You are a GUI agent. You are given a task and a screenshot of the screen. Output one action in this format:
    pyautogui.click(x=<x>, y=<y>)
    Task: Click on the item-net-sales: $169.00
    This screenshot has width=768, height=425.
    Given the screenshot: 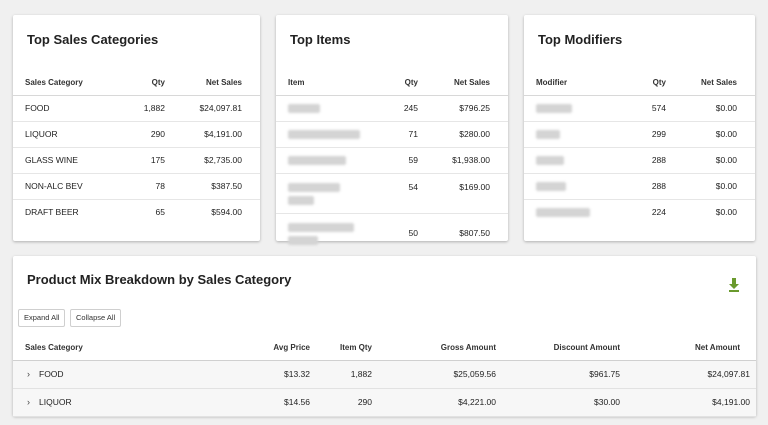 What is the action you would take?
    pyautogui.click(x=463, y=193)
    